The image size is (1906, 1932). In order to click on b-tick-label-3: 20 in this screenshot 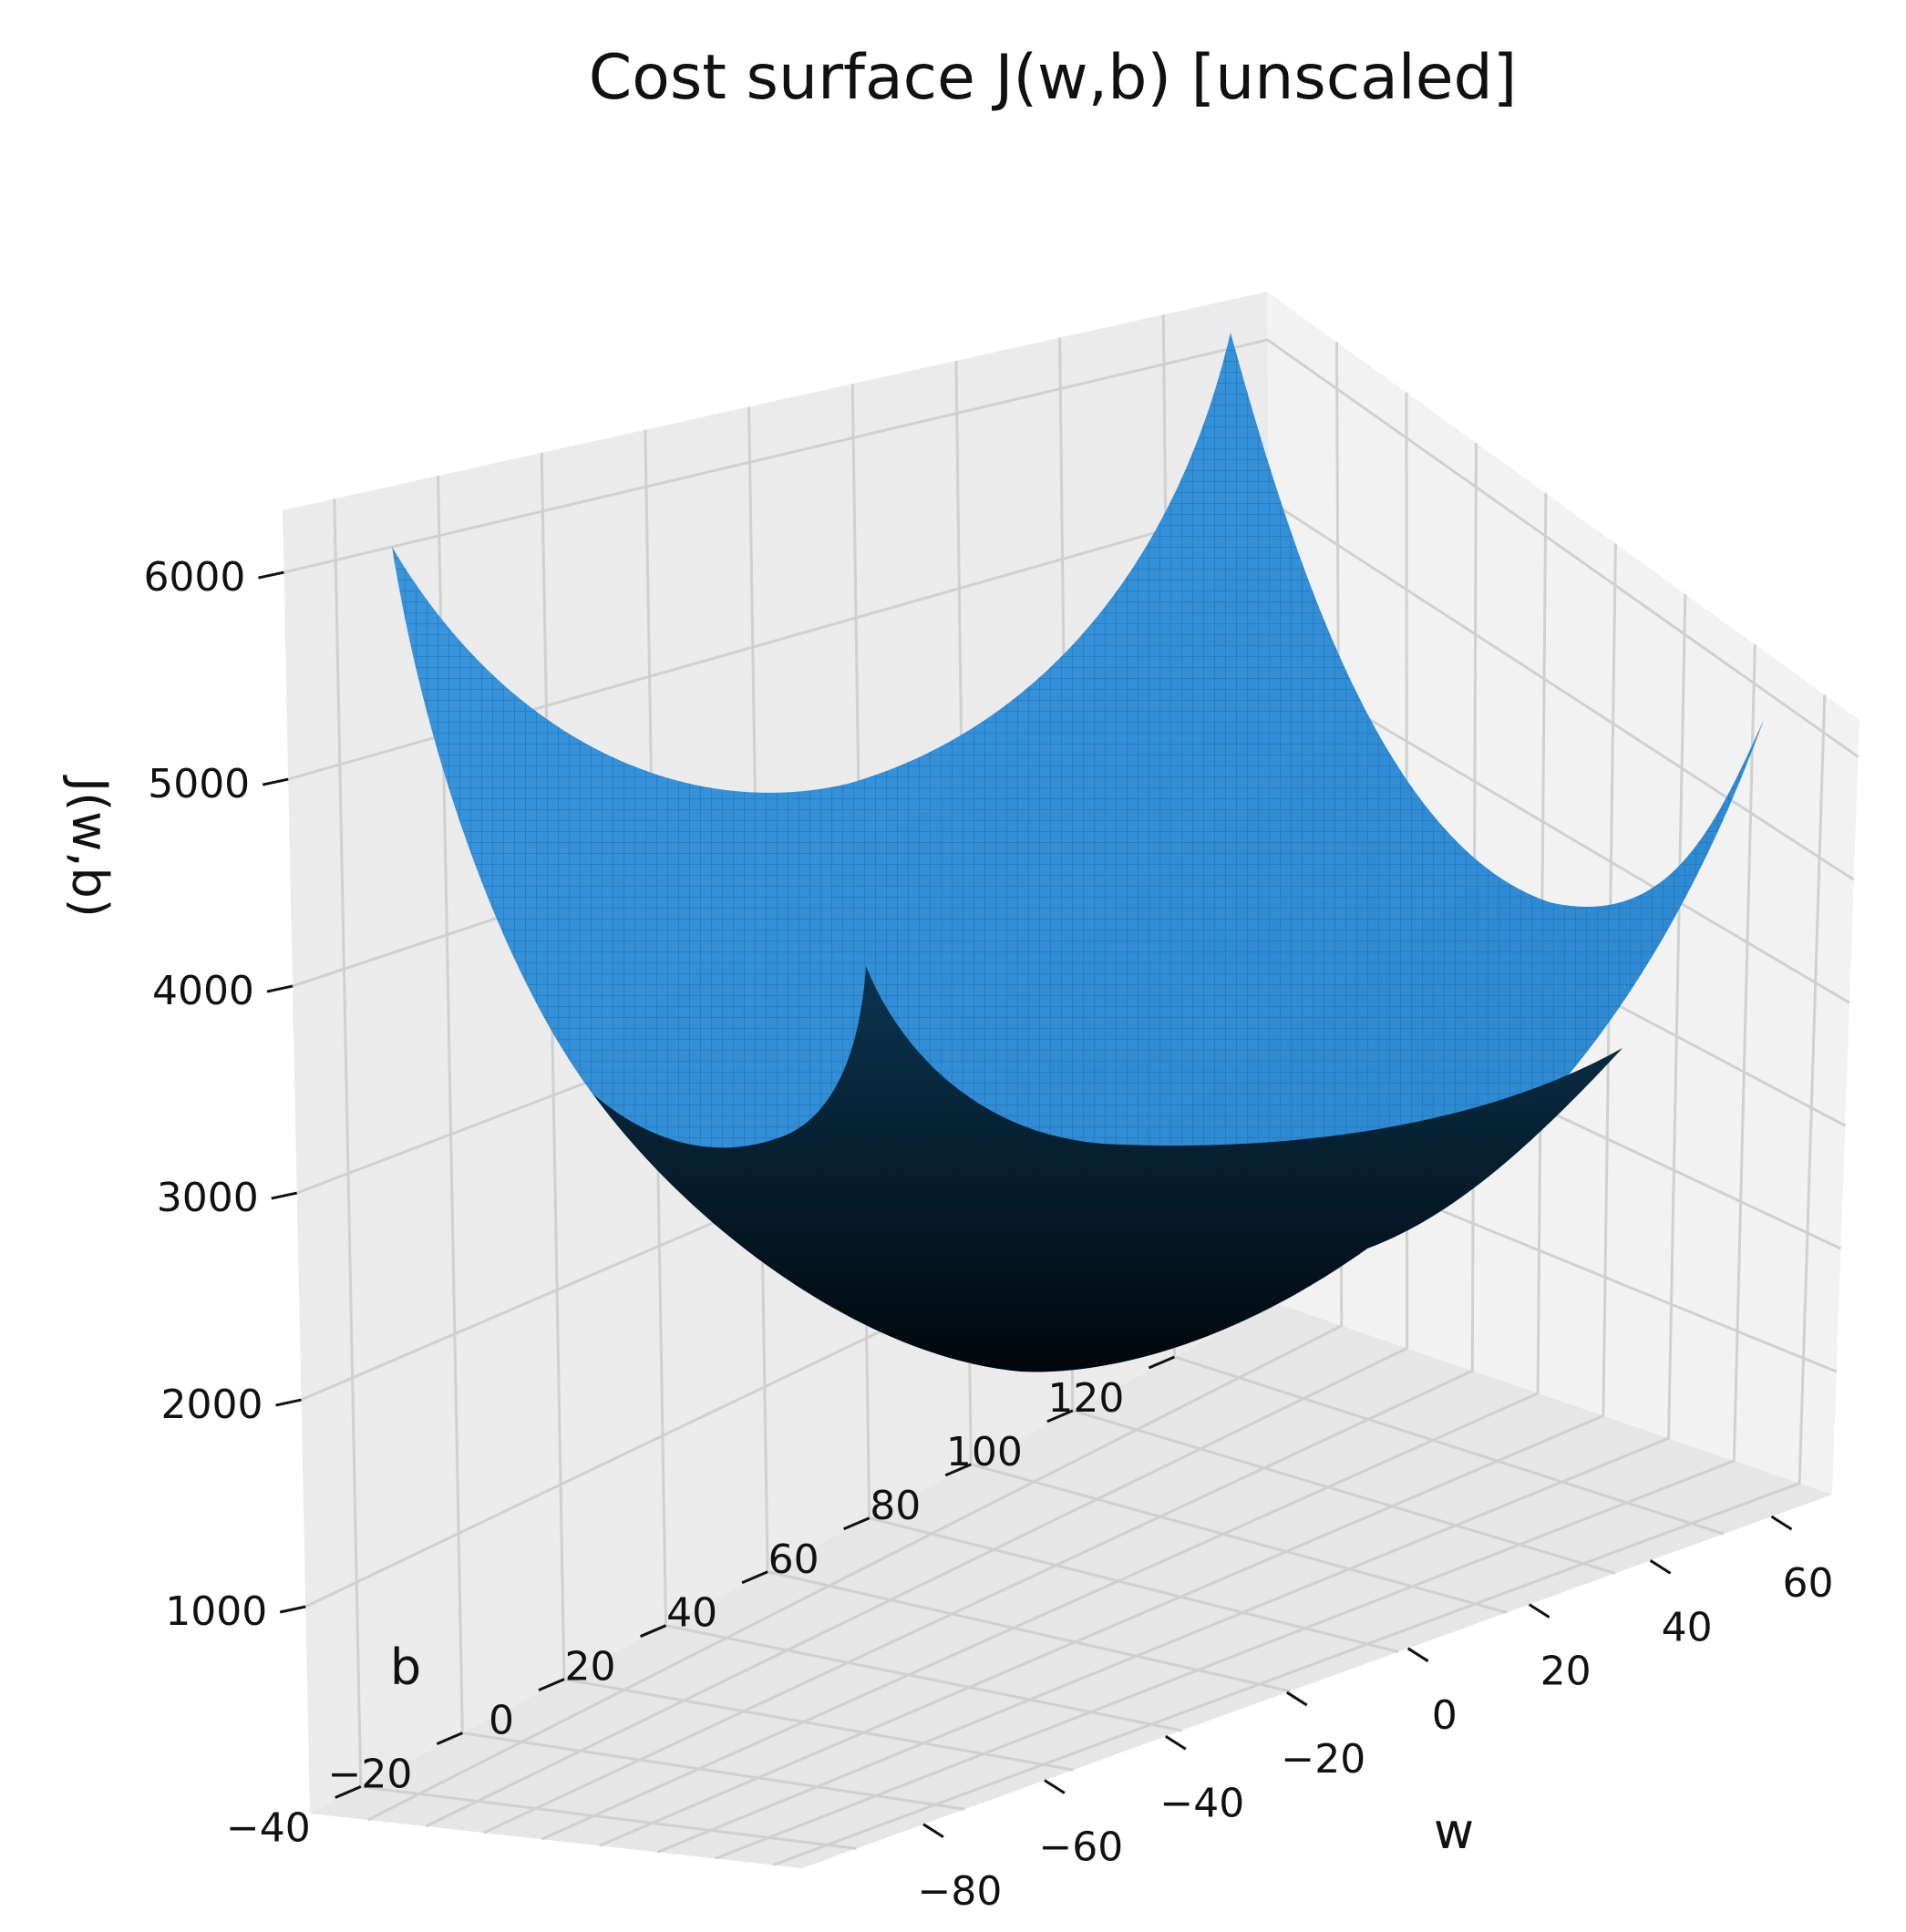, I will do `click(590, 1667)`.